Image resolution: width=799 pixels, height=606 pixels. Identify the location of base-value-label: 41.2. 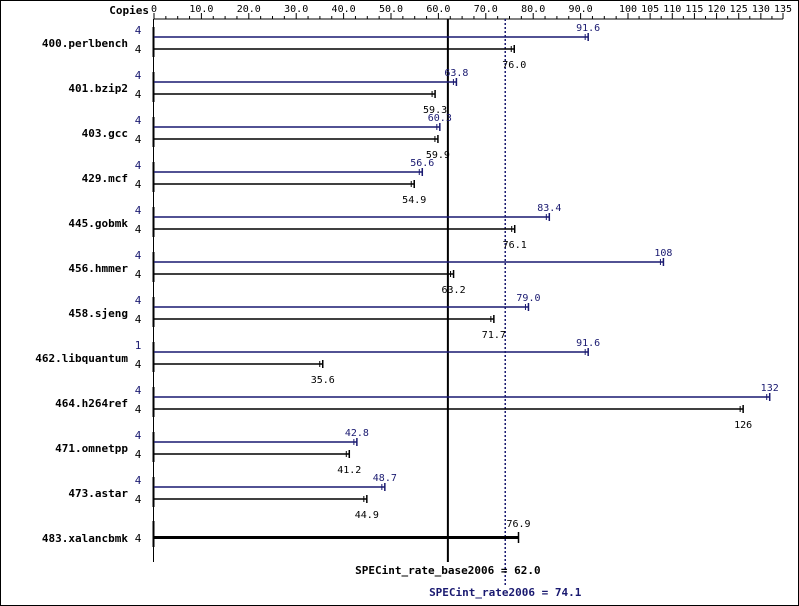
(349, 470).